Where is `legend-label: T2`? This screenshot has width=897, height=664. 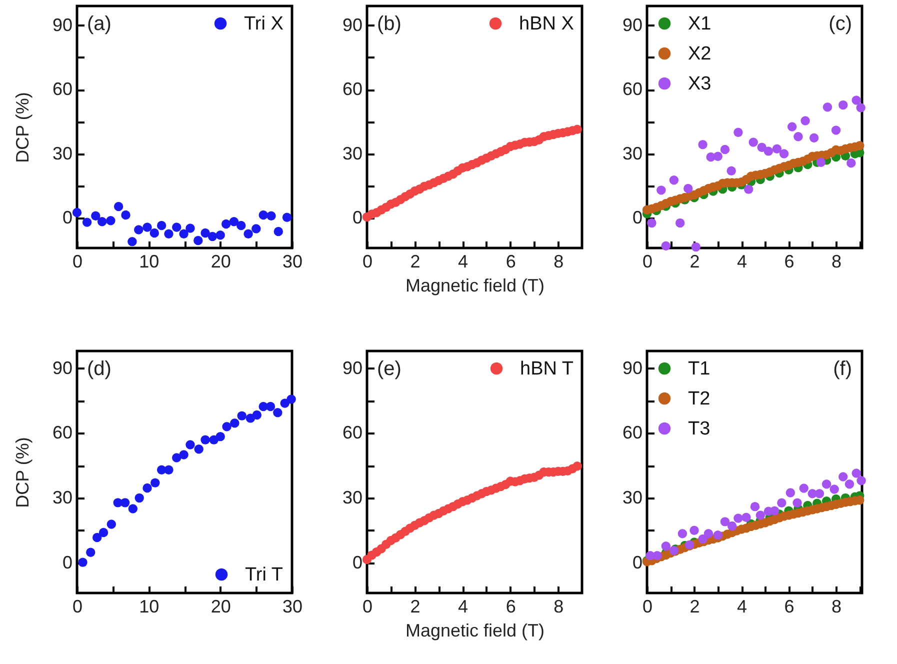 legend-label: T2 is located at coordinates (699, 399).